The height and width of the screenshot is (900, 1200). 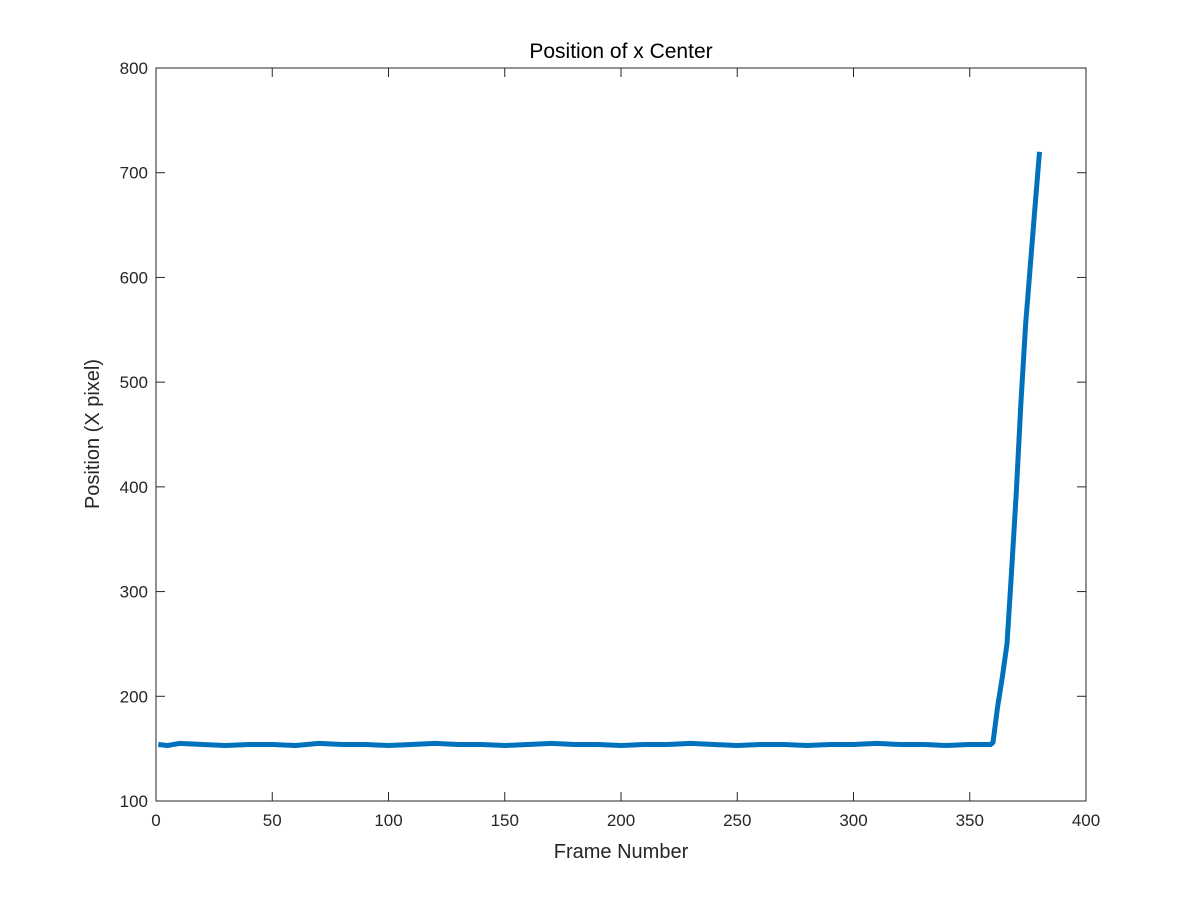 I want to click on x-axis-label: Frame Number, so click(x=621, y=852).